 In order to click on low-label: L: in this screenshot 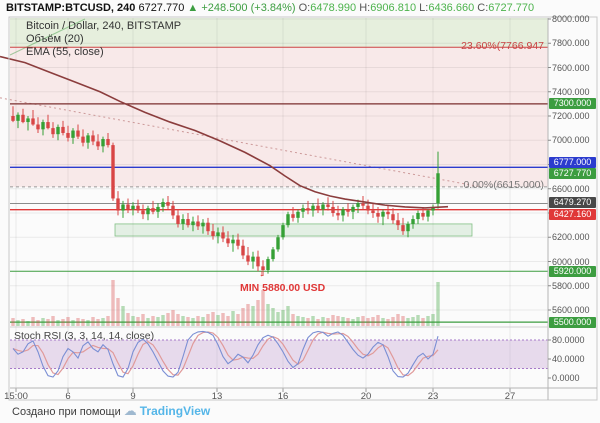, I will do `click(424, 8)`.